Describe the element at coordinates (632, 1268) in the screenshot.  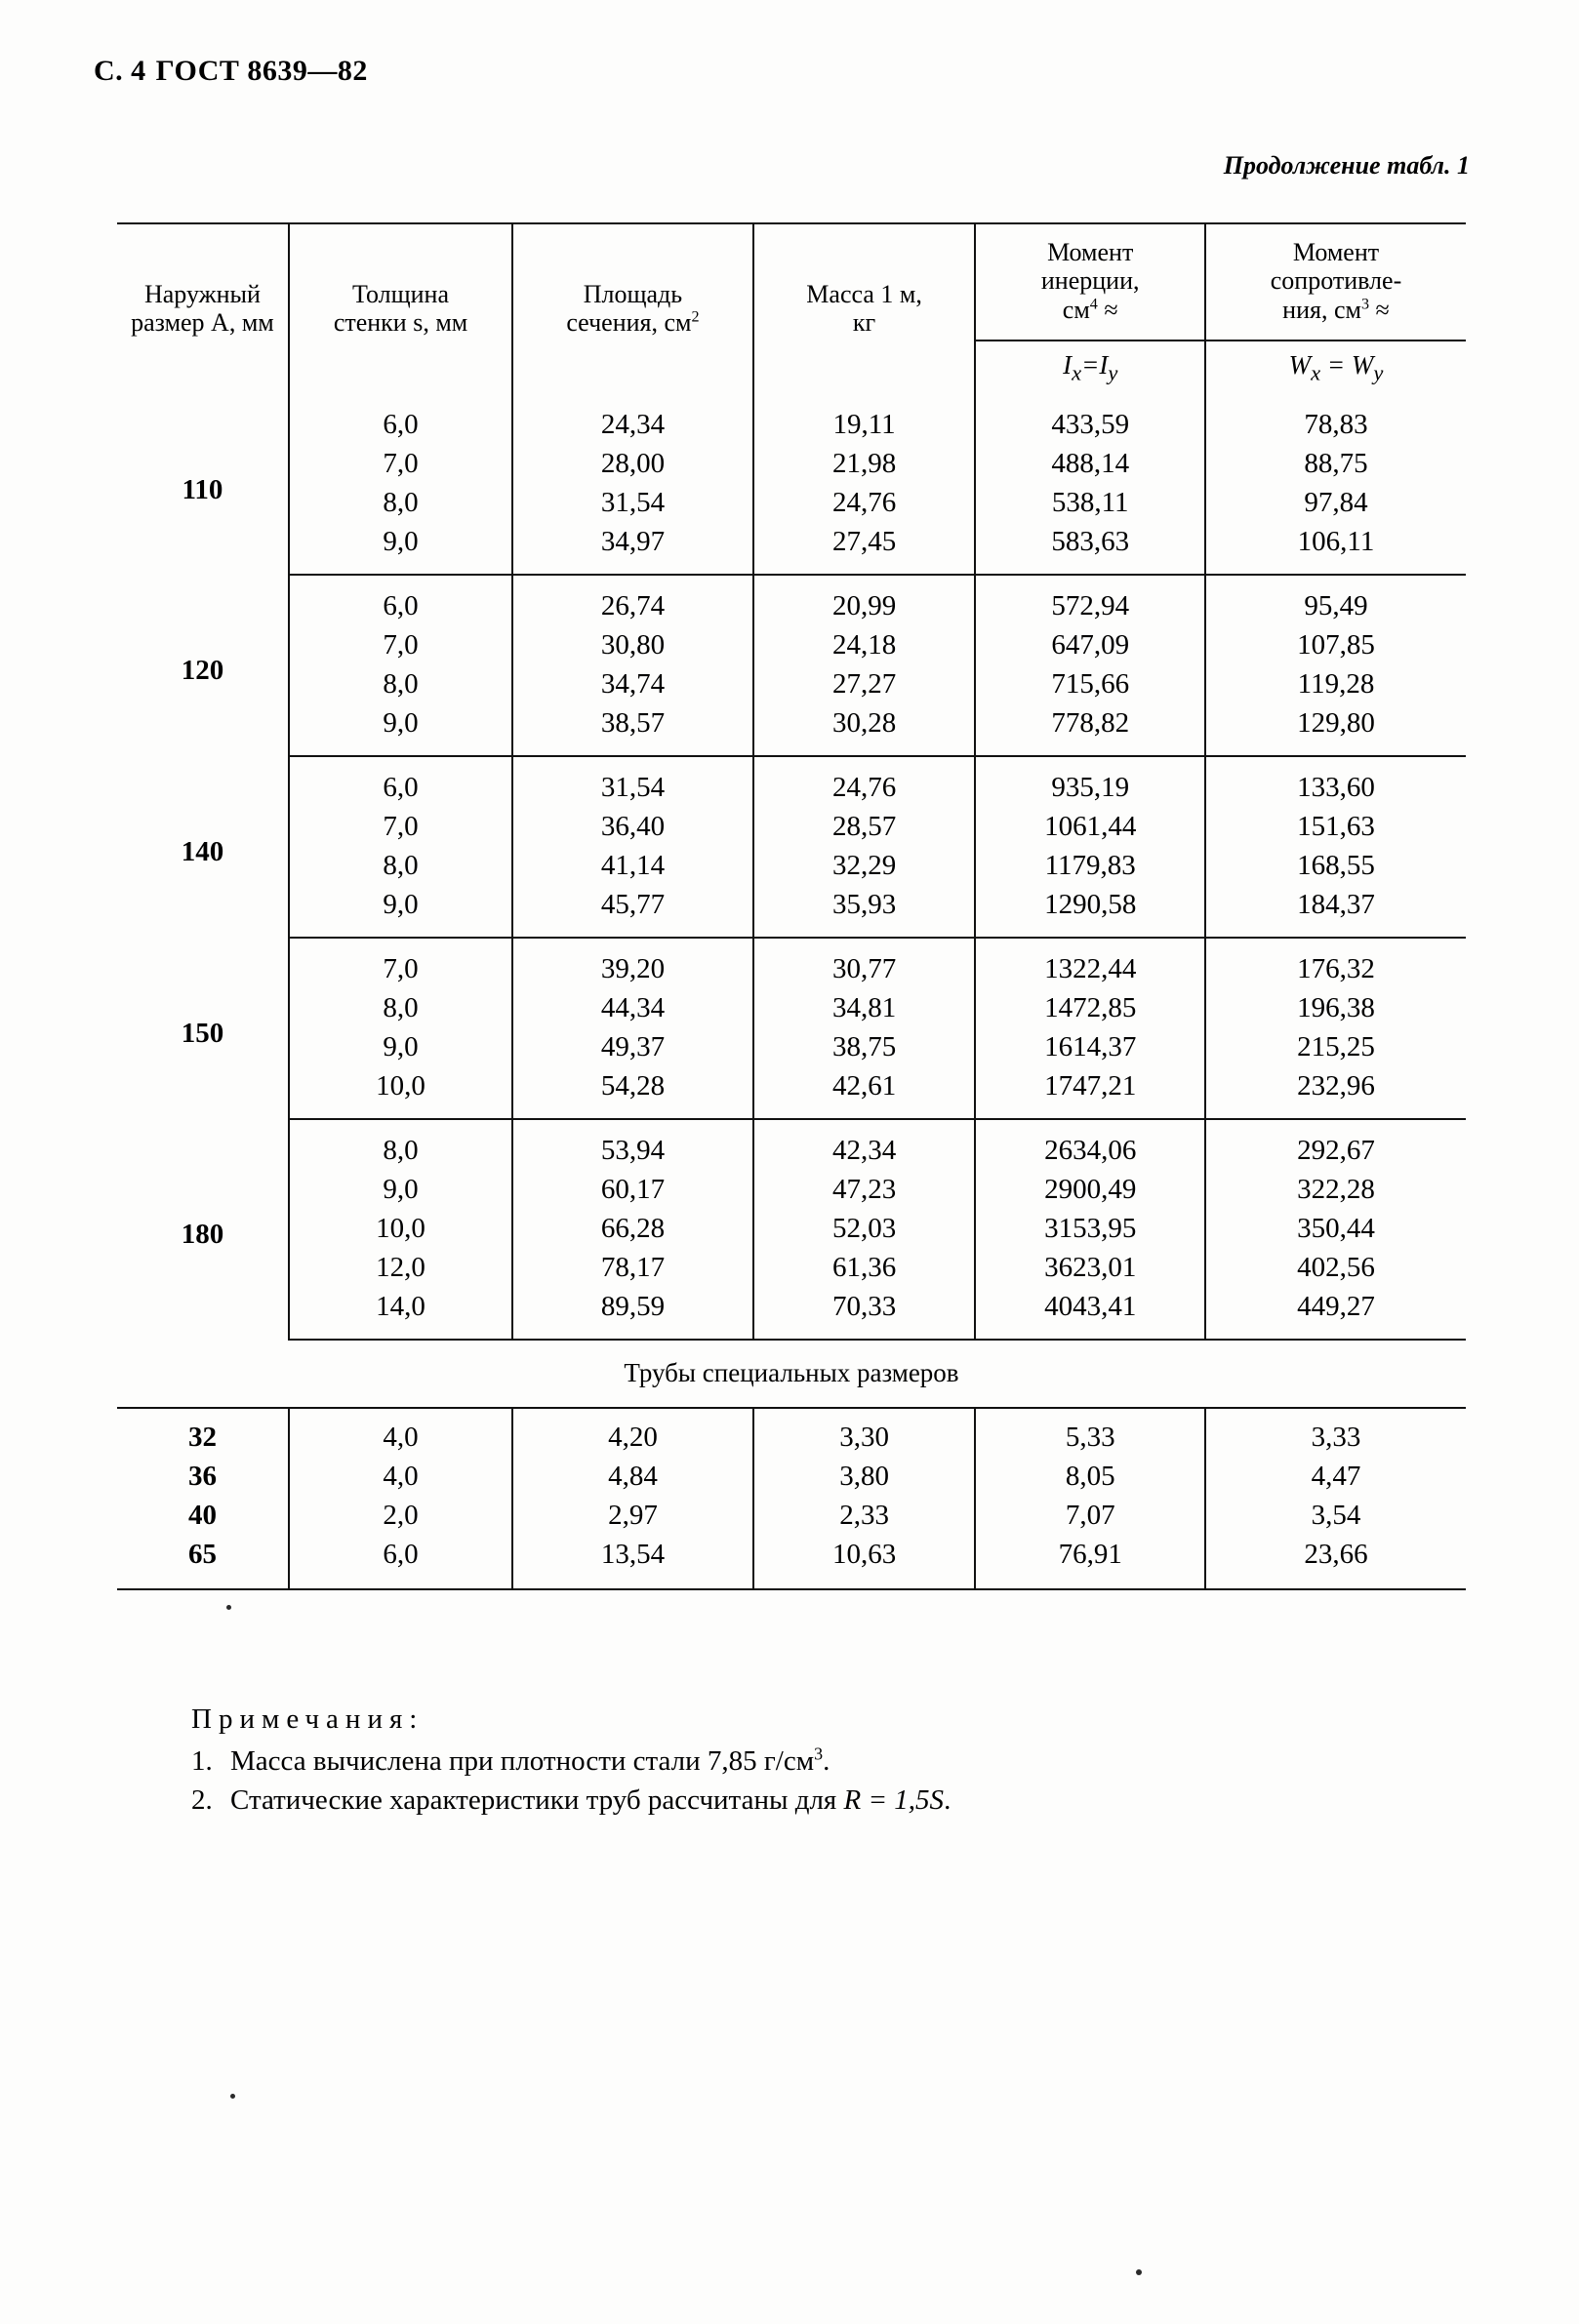
I see `cell-section-area: 78,17` at that location.